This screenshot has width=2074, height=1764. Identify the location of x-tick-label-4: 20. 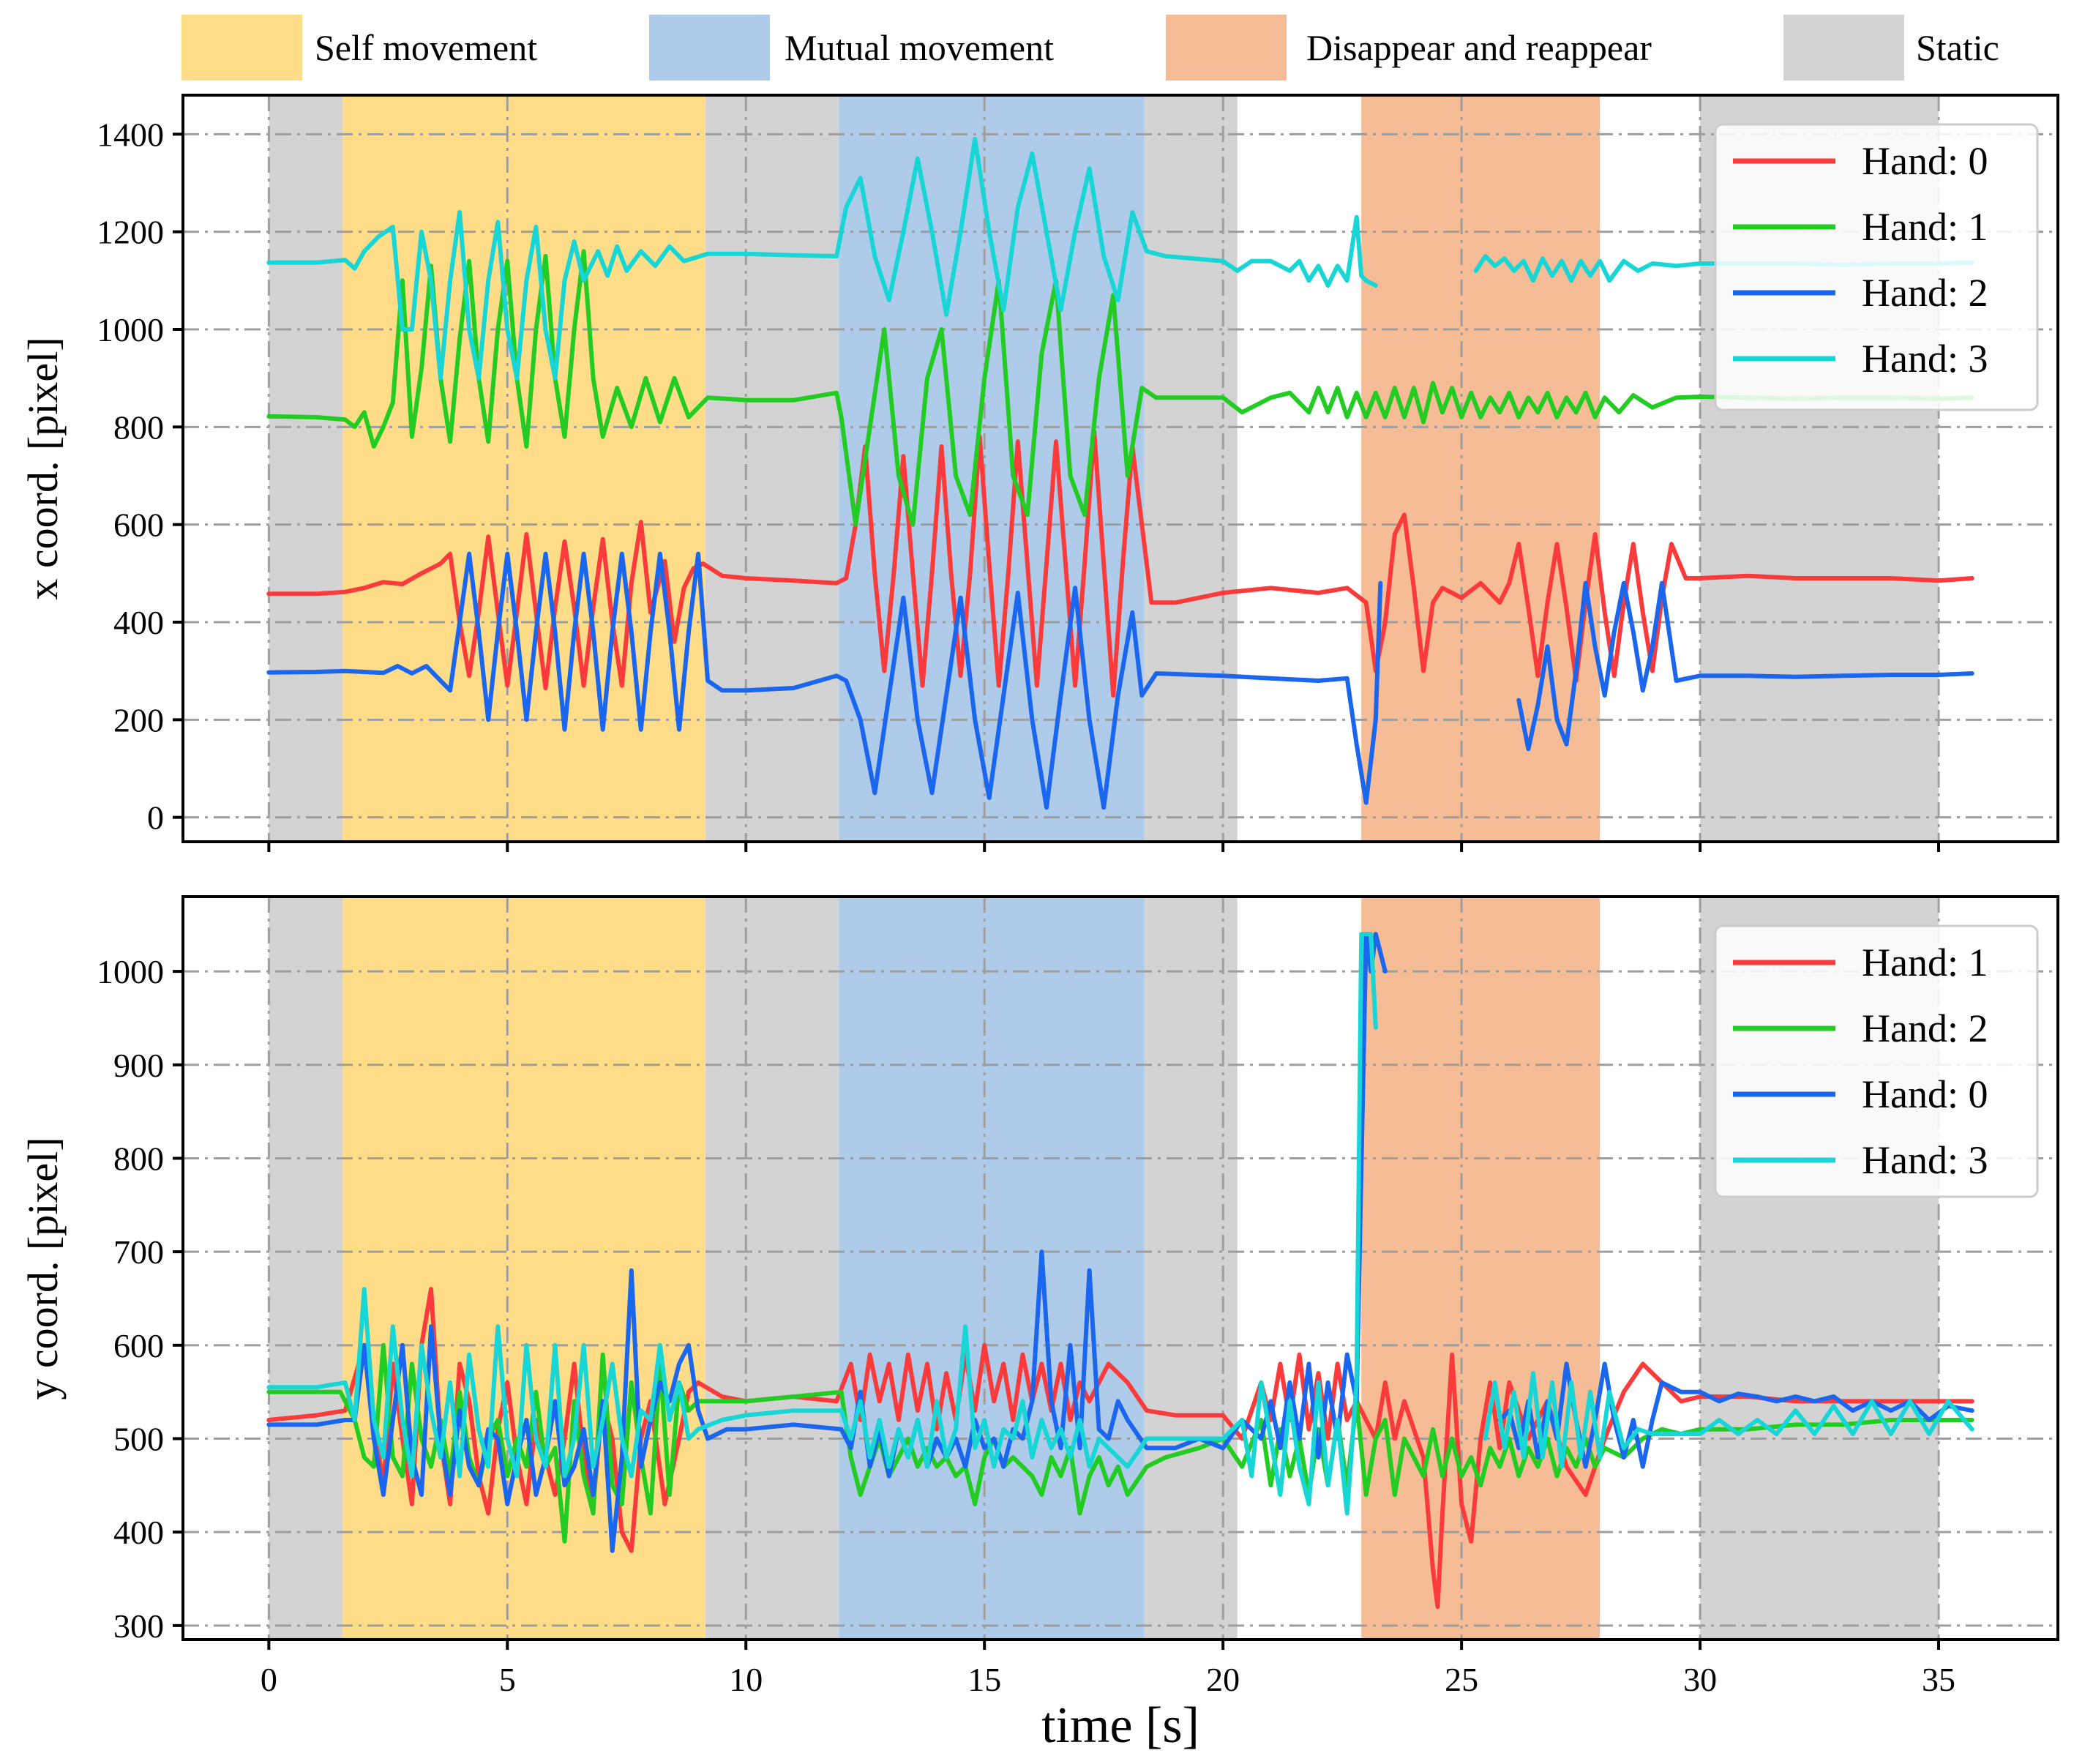
(1223, 1679).